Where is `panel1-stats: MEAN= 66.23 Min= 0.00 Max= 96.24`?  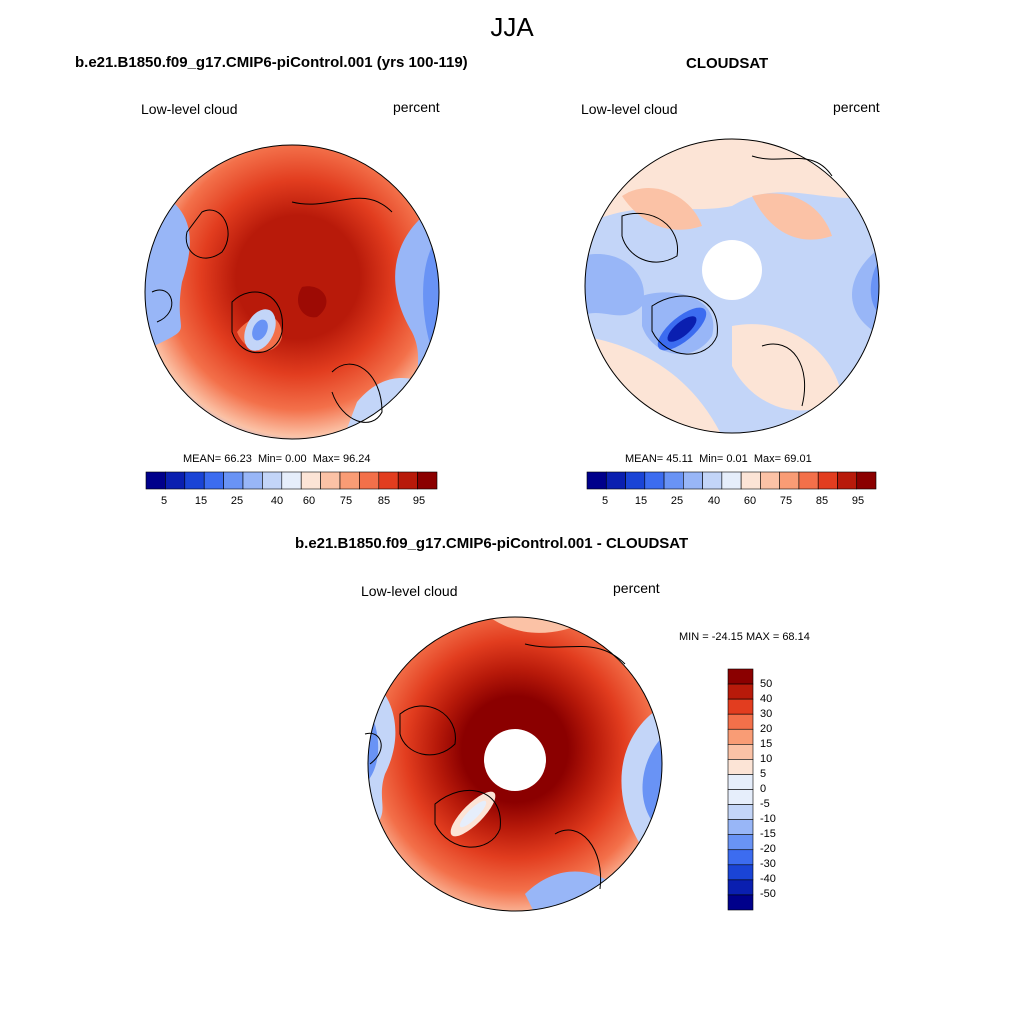
panel1-stats: MEAN= 66.23 Min= 0.00 Max= 96.24 is located at coordinates (277, 459).